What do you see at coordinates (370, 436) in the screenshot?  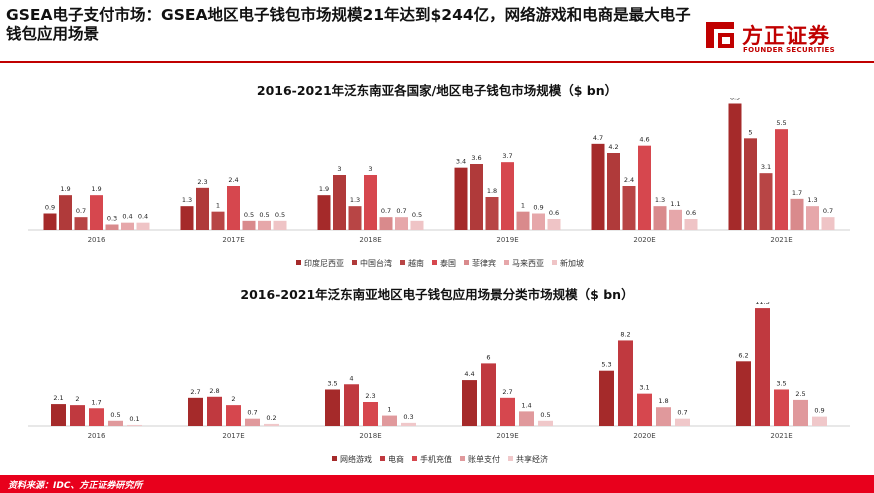 I see `x-tick-label: 2018E` at bounding box center [370, 436].